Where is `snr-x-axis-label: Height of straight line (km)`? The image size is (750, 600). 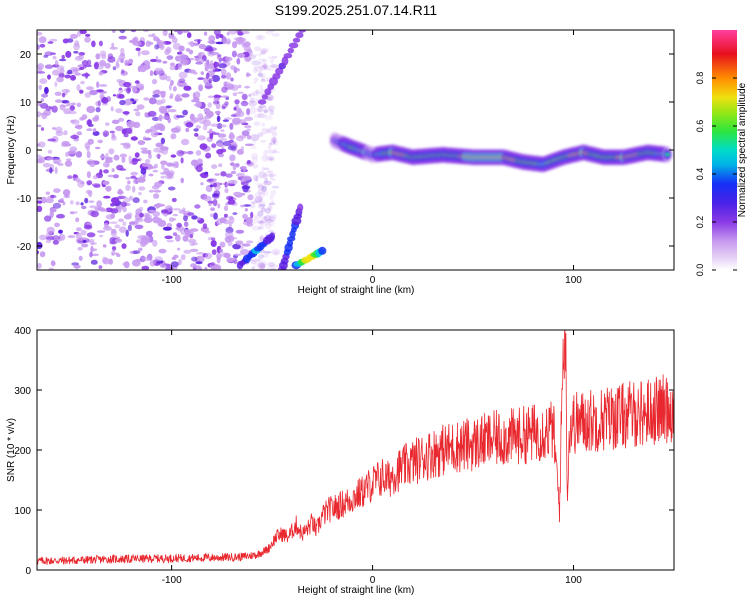 snr-x-axis-label: Height of straight line (km) is located at coordinates (356, 590).